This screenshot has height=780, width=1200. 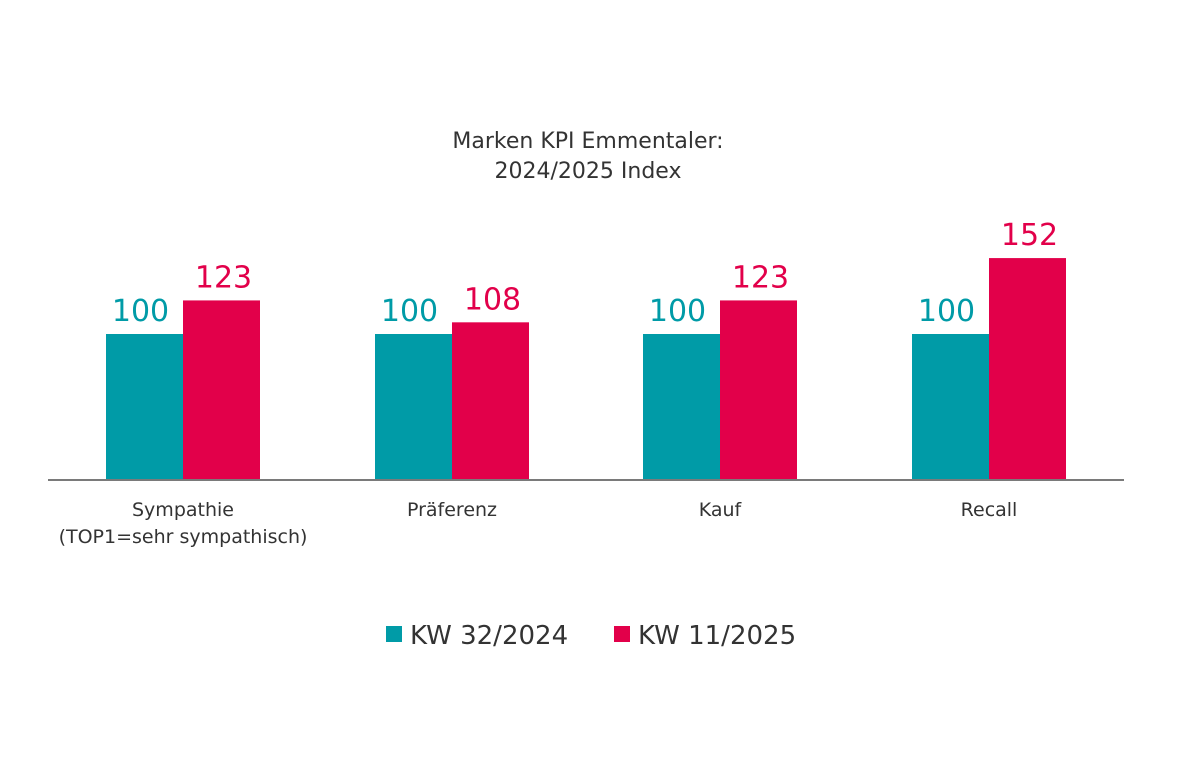 I want to click on category-label-2: Kauf, so click(x=721, y=510).